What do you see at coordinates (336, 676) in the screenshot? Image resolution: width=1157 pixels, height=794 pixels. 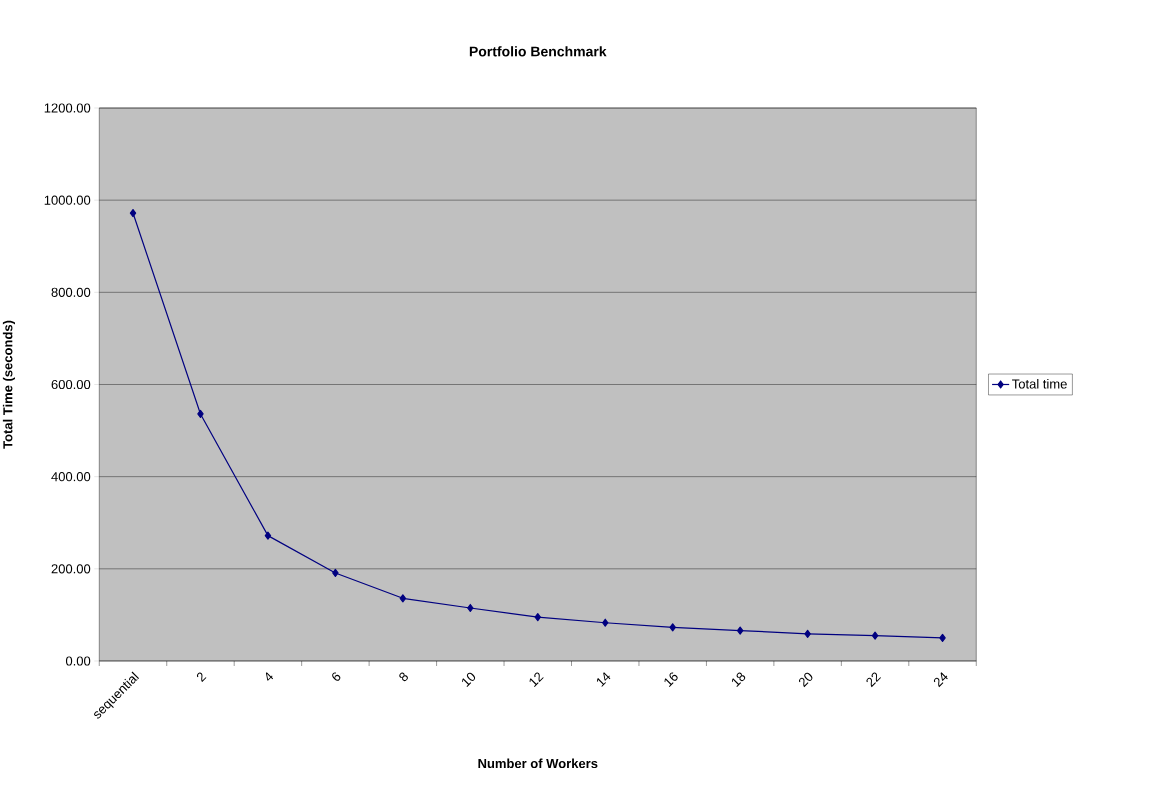 I see `x-tick-label: 6` at bounding box center [336, 676].